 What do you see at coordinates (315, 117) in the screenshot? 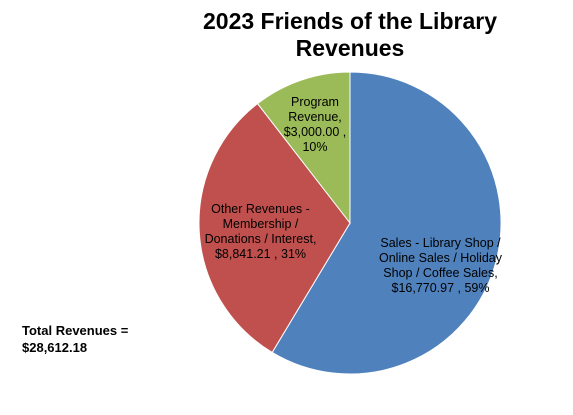
I see `slice-label-line: Revenue,` at bounding box center [315, 117].